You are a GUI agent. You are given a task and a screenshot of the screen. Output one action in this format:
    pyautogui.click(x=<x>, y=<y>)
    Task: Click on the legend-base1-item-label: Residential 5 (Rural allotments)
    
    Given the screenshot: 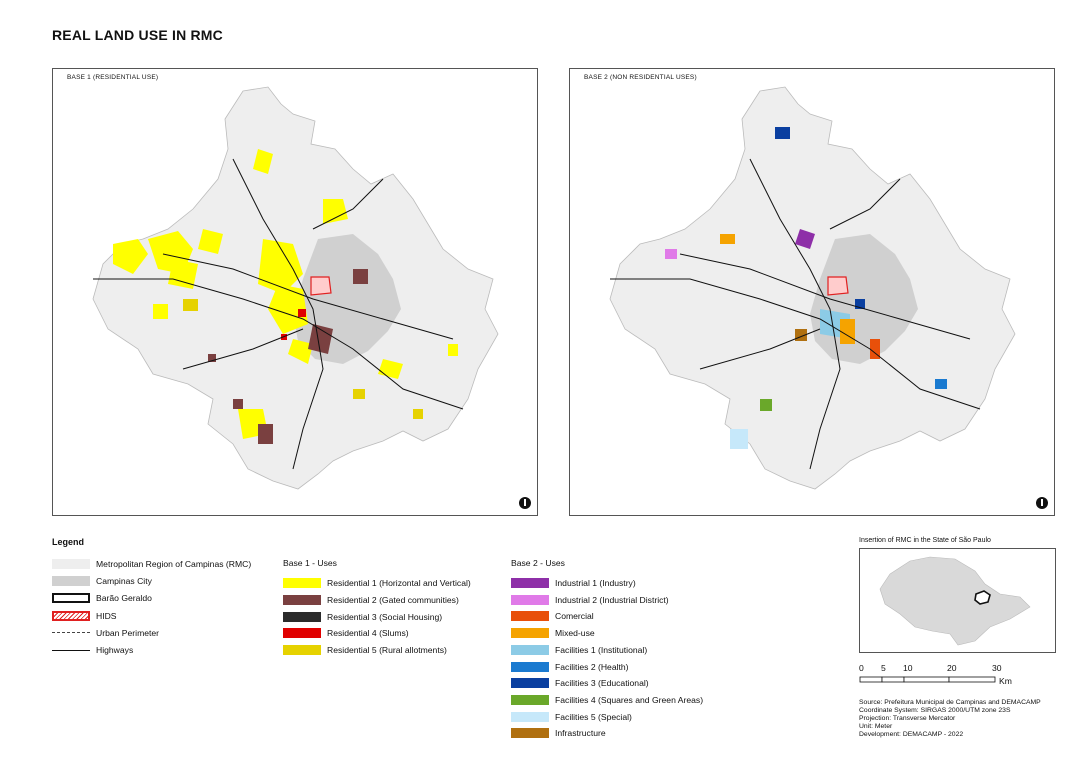 What is the action you would take?
    pyautogui.click(x=387, y=650)
    